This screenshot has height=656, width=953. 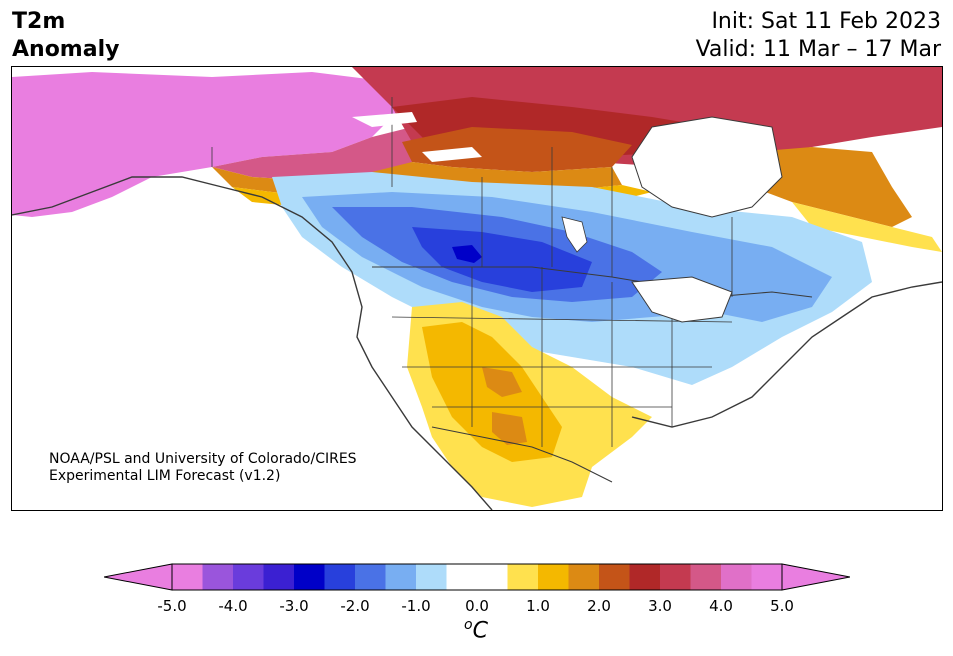 What do you see at coordinates (660, 606) in the screenshot?
I see `colorbar-tick-label: 3.0` at bounding box center [660, 606].